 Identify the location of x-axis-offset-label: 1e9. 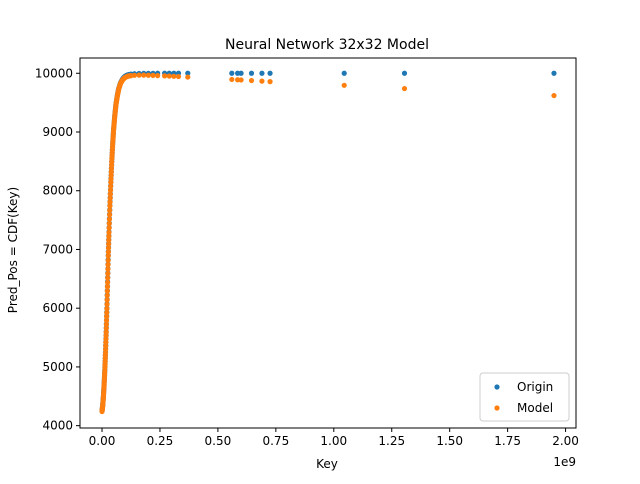
(564, 462).